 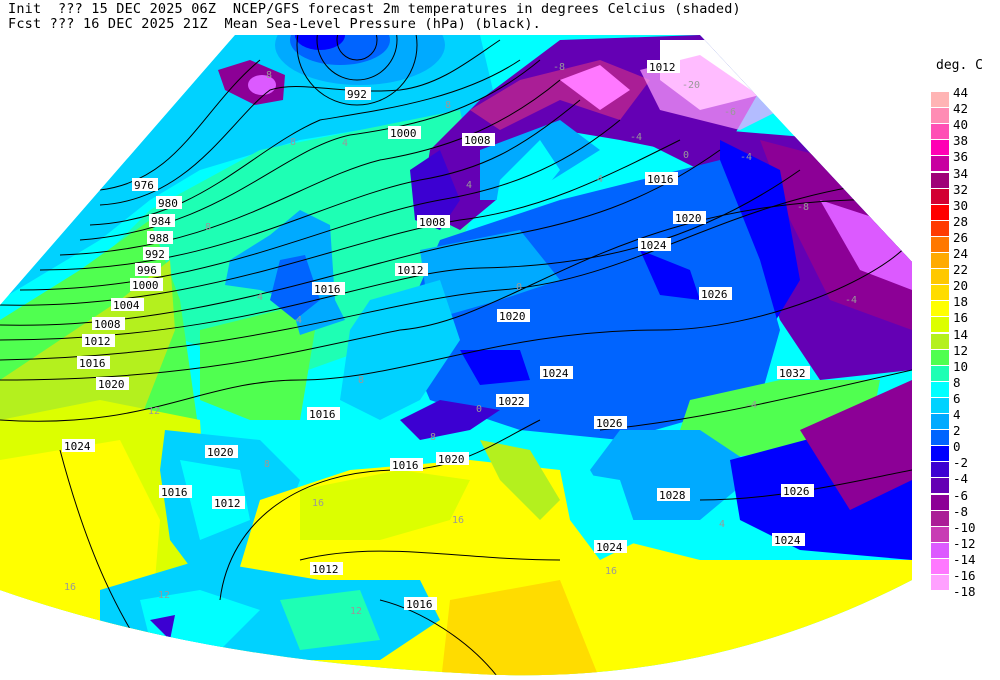 I want to click on legend-label: 24, so click(x=961, y=253).